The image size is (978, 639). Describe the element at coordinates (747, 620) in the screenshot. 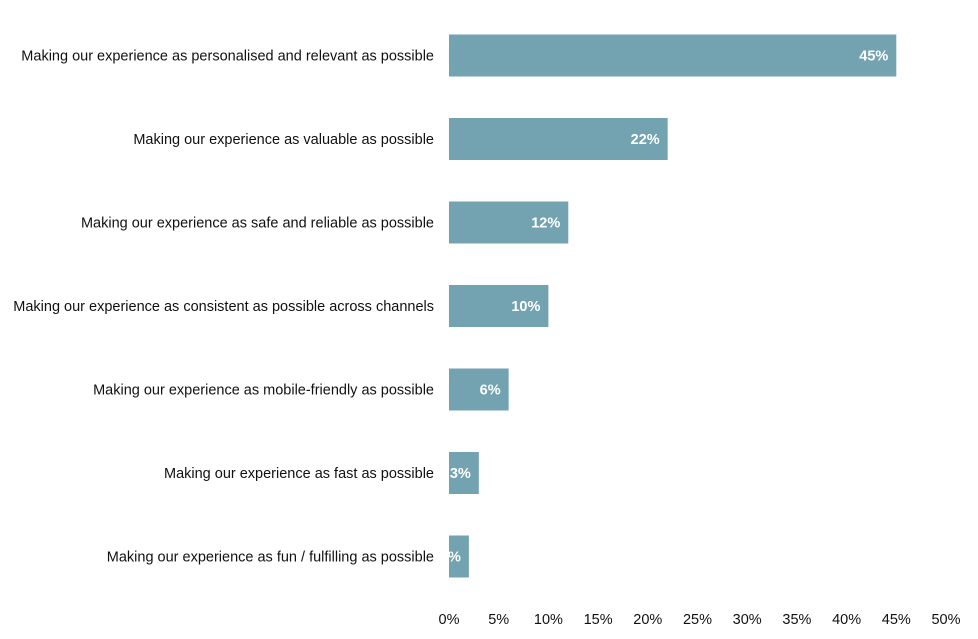

I see `x-tick-label: 30%` at that location.